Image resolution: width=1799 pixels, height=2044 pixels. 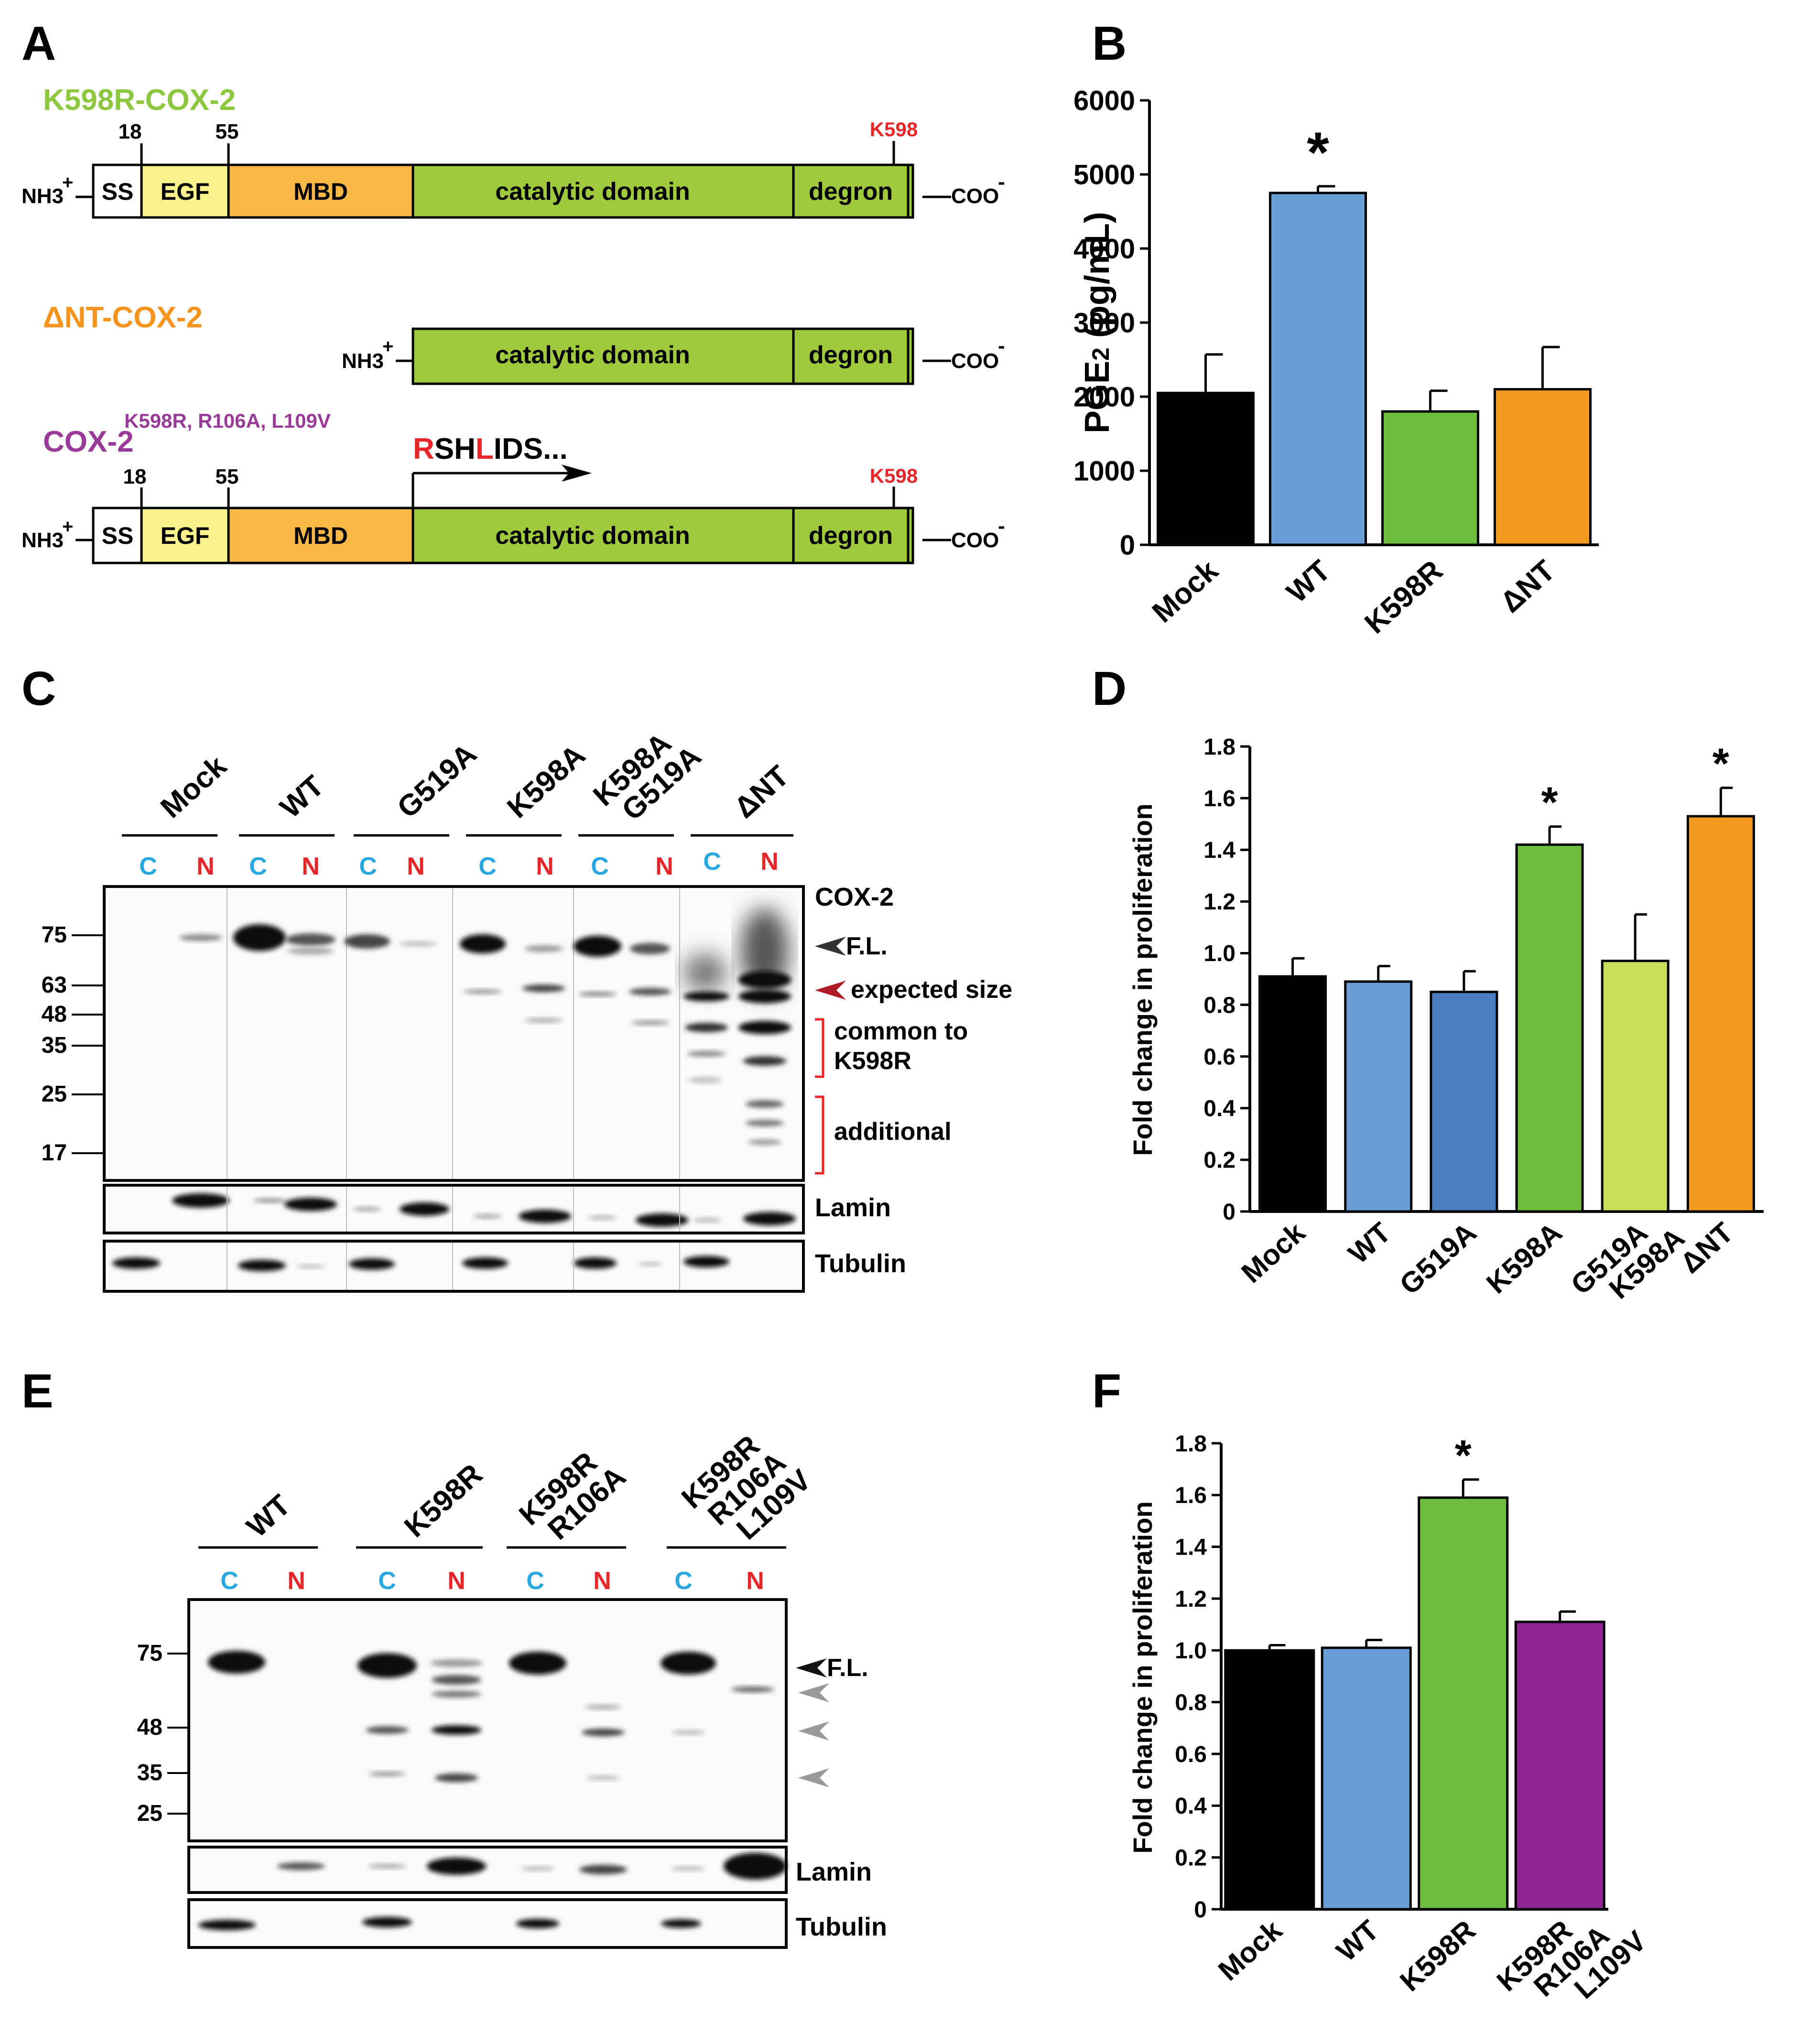 I want to click on domain-egf, so click(x=185, y=191).